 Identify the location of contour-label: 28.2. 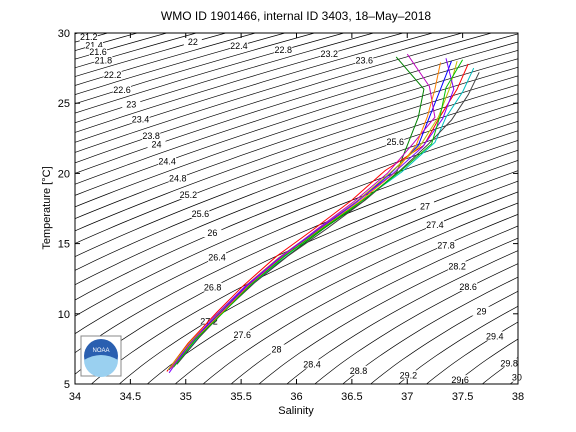
(457, 266).